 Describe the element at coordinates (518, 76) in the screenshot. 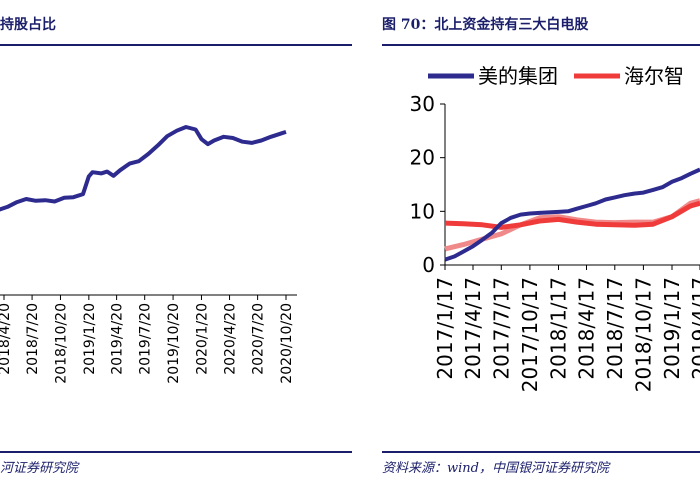

I see `legend-label-0: 美的集团` at that location.